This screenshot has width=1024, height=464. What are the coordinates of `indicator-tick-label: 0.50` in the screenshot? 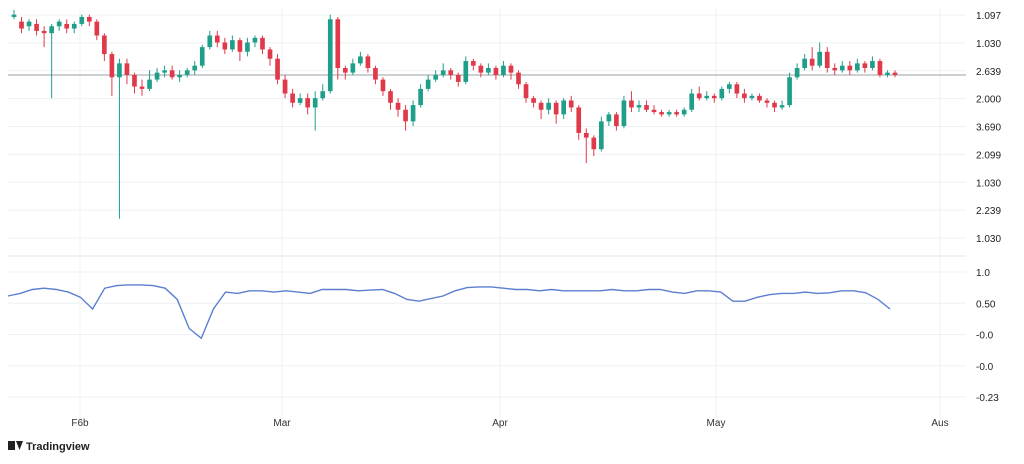 It's located at (986, 304).